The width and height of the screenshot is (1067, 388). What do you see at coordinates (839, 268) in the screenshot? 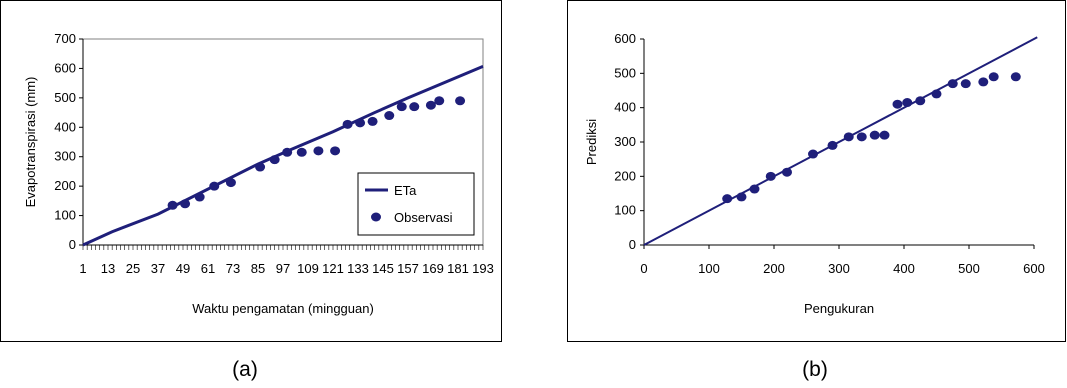
I see `x-tick-label: 300` at bounding box center [839, 268].